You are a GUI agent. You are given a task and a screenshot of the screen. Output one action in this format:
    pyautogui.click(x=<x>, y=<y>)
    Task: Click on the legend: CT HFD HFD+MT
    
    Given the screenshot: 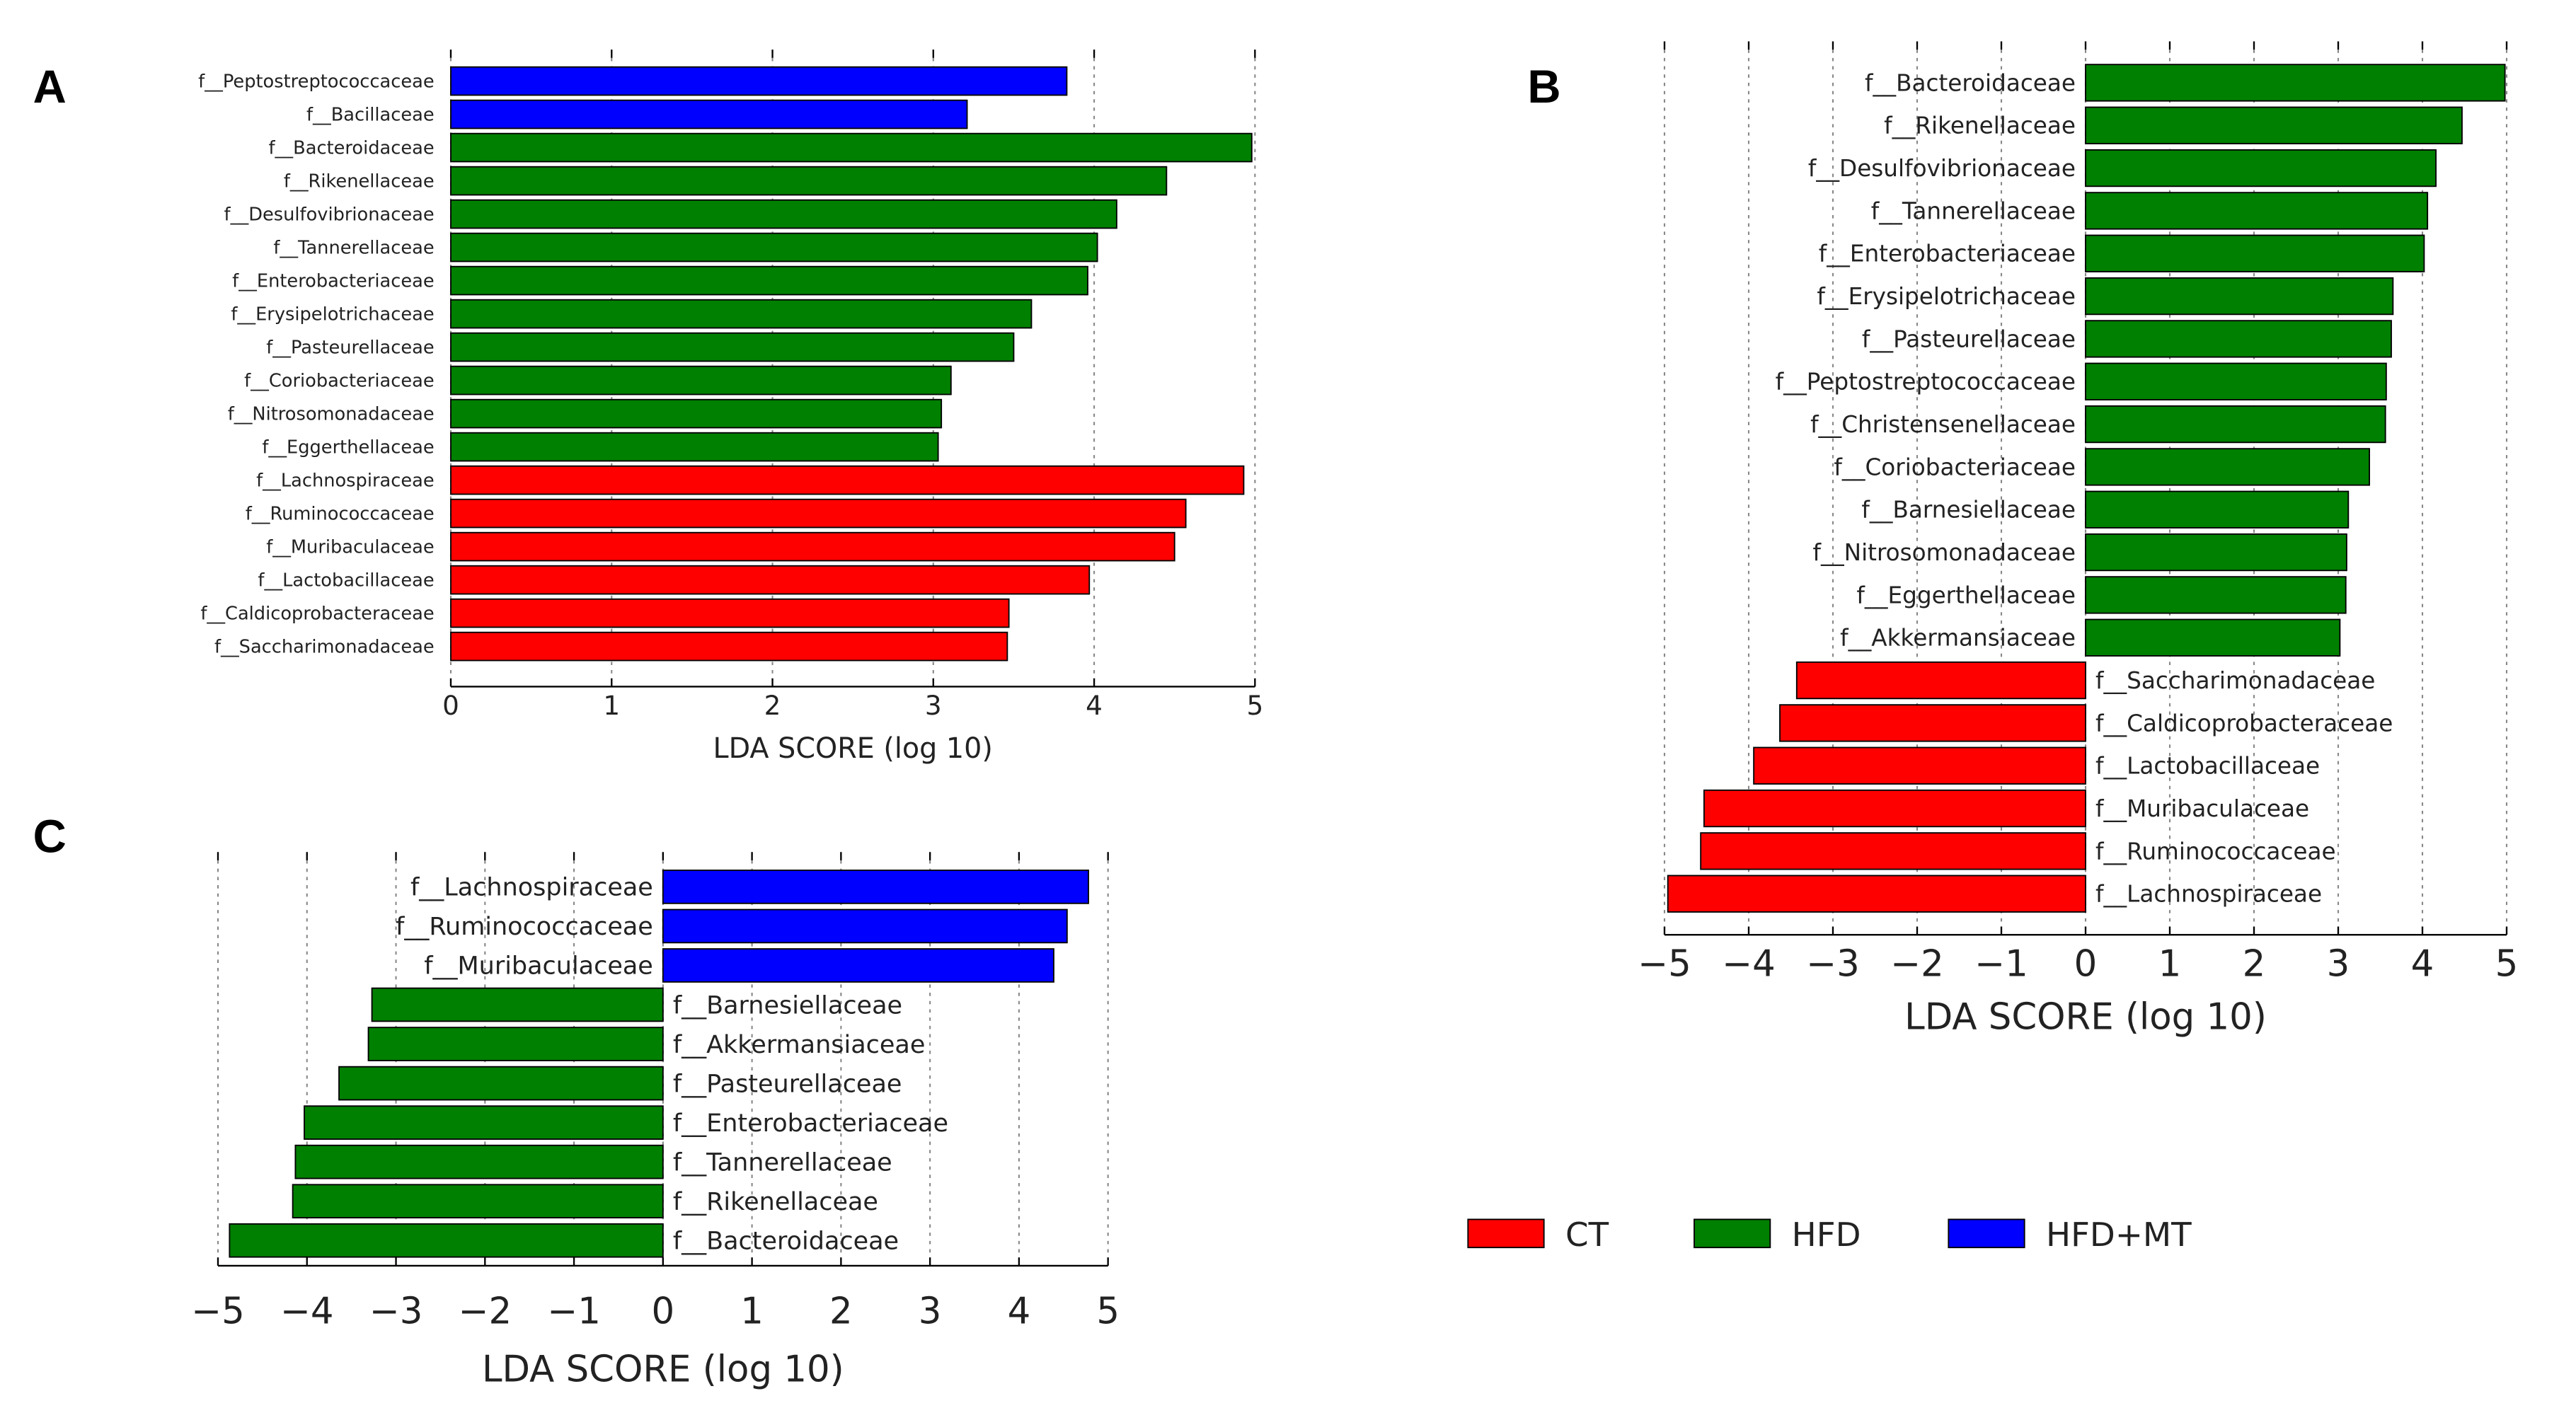 What is the action you would take?
    pyautogui.click(x=1830, y=1235)
    